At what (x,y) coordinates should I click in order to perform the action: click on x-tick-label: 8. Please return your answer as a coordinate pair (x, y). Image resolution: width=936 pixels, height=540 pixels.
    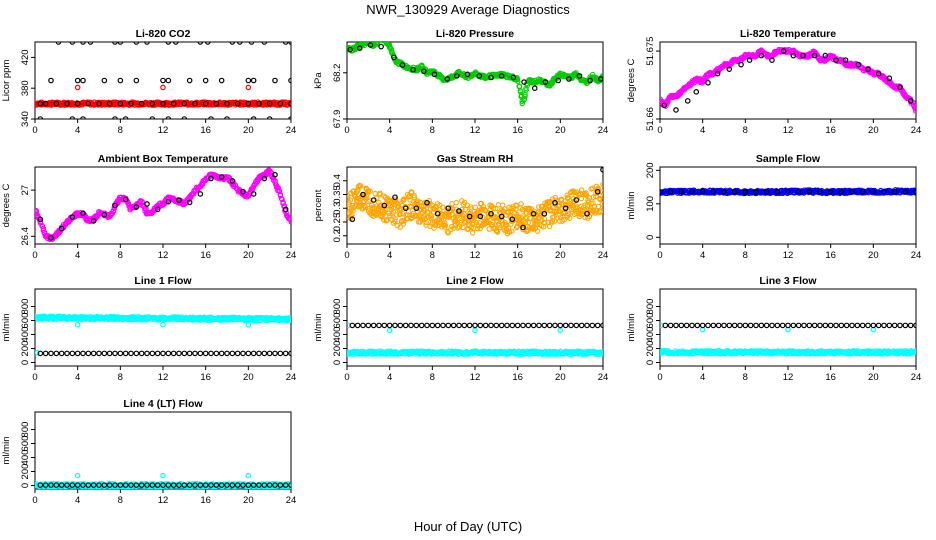
    Looking at the image, I should click on (745, 130).